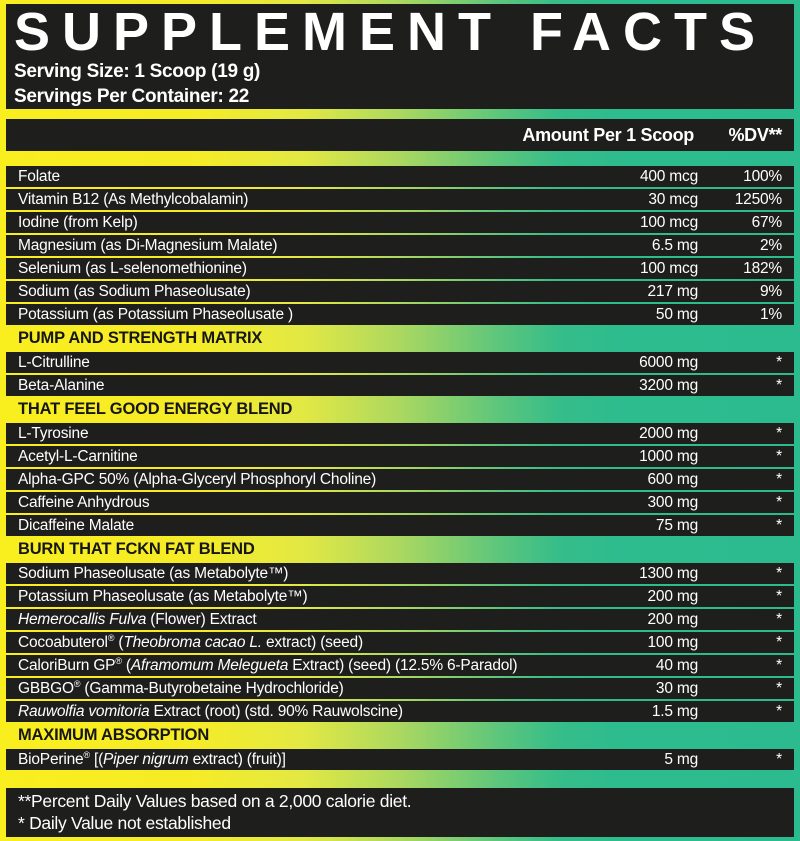 This screenshot has width=800, height=841. What do you see at coordinates (54, 362) in the screenshot?
I see `ingredient-name: L-Citrulline` at bounding box center [54, 362].